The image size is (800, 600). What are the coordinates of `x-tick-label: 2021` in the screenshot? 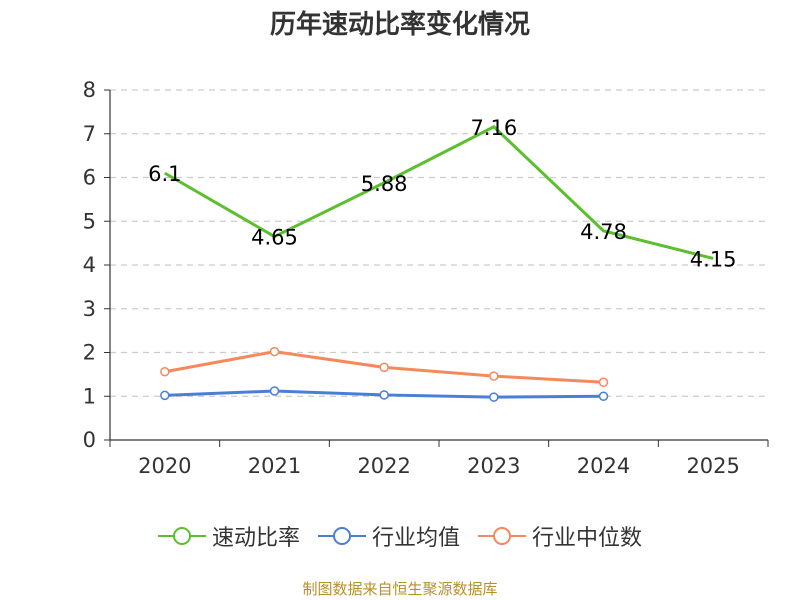 It's located at (274, 466).